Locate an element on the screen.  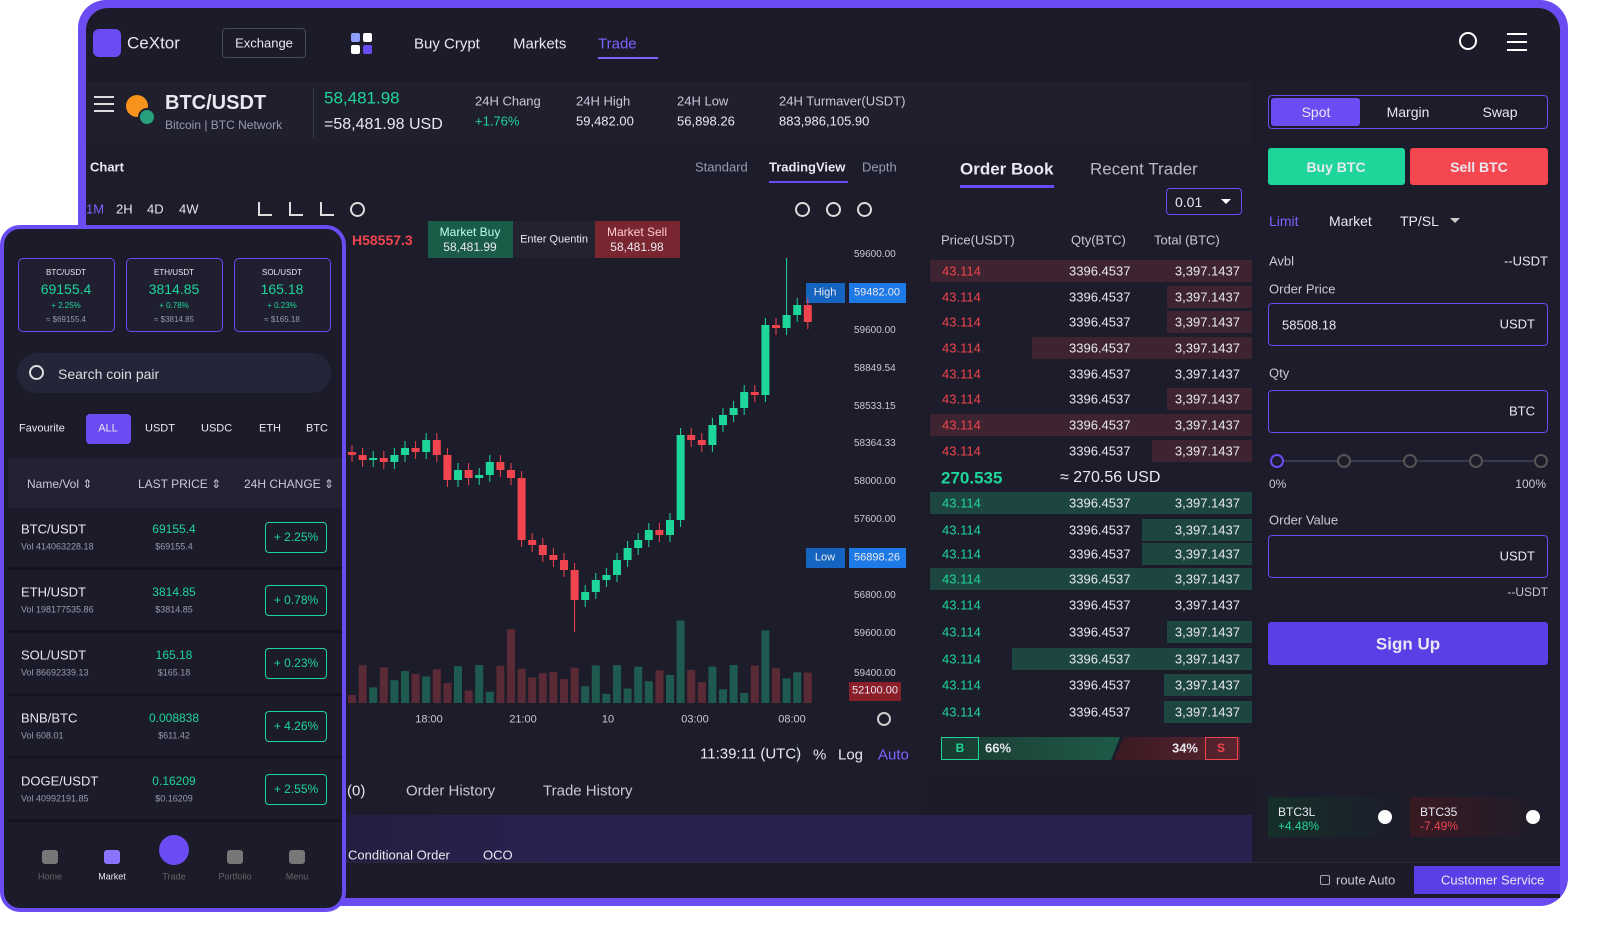
mode-tab: Margin is located at coordinates (1408, 112).